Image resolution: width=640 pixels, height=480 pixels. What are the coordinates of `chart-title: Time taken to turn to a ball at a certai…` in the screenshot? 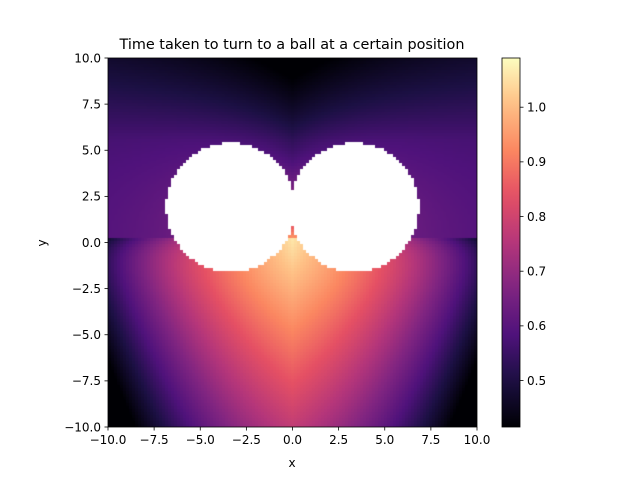 It's located at (292, 45).